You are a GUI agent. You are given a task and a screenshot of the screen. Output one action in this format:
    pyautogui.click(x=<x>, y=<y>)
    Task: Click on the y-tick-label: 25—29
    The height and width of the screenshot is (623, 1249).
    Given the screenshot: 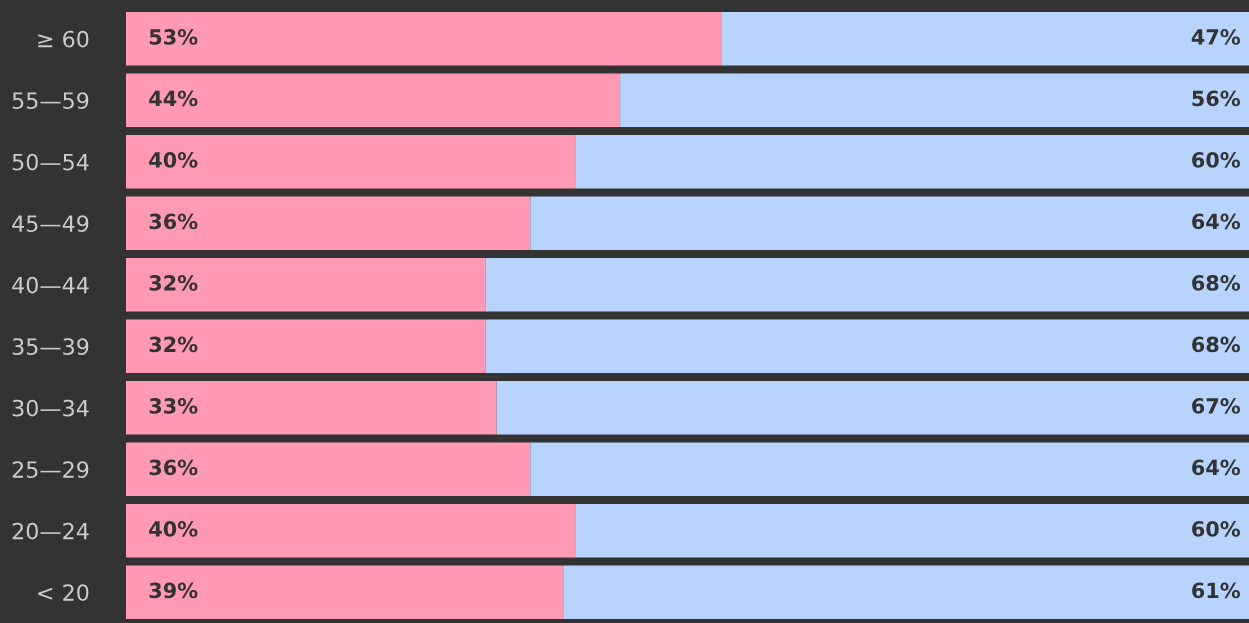 What is the action you would take?
    pyautogui.click(x=50, y=470)
    